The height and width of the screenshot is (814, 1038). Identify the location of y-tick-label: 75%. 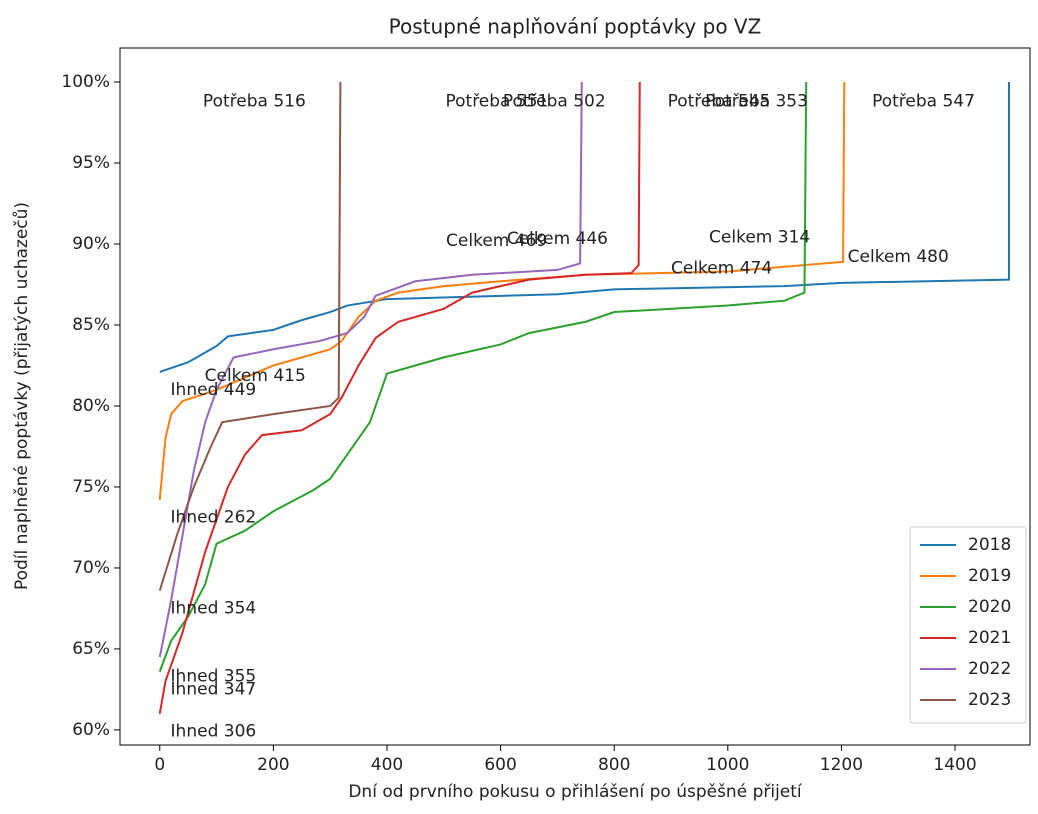
(91, 487).